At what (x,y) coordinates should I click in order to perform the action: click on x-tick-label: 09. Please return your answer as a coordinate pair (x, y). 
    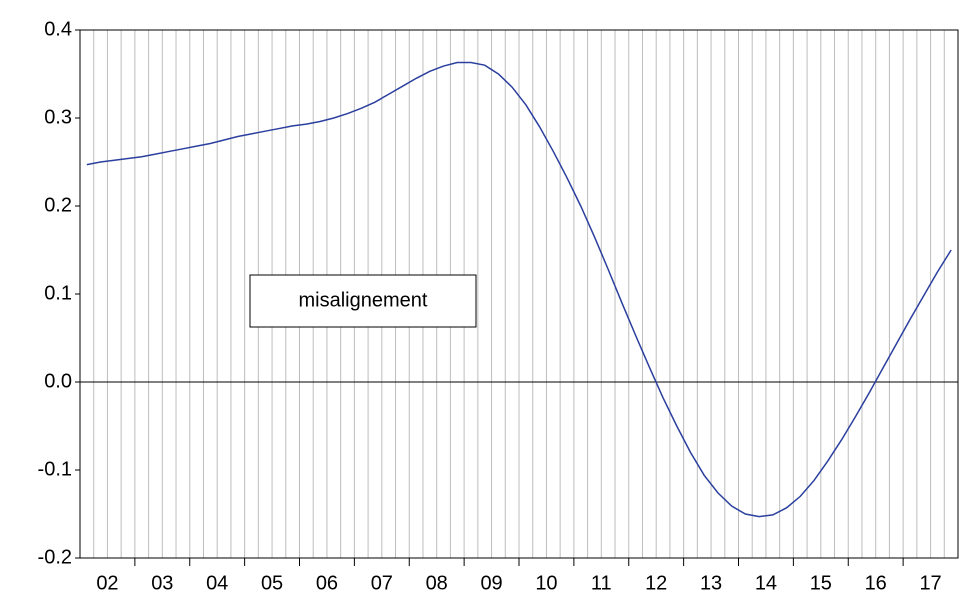
    Looking at the image, I should click on (491, 583).